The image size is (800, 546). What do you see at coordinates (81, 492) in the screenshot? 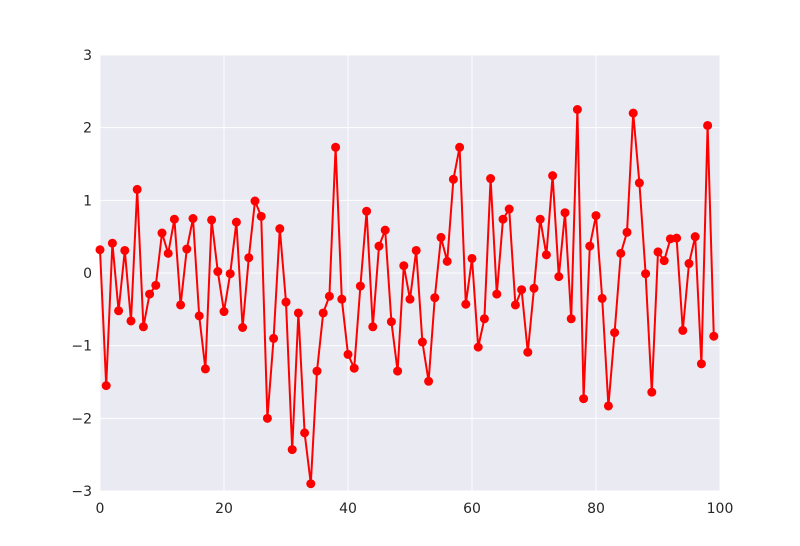
I see `y-tick-label: −3` at bounding box center [81, 492].